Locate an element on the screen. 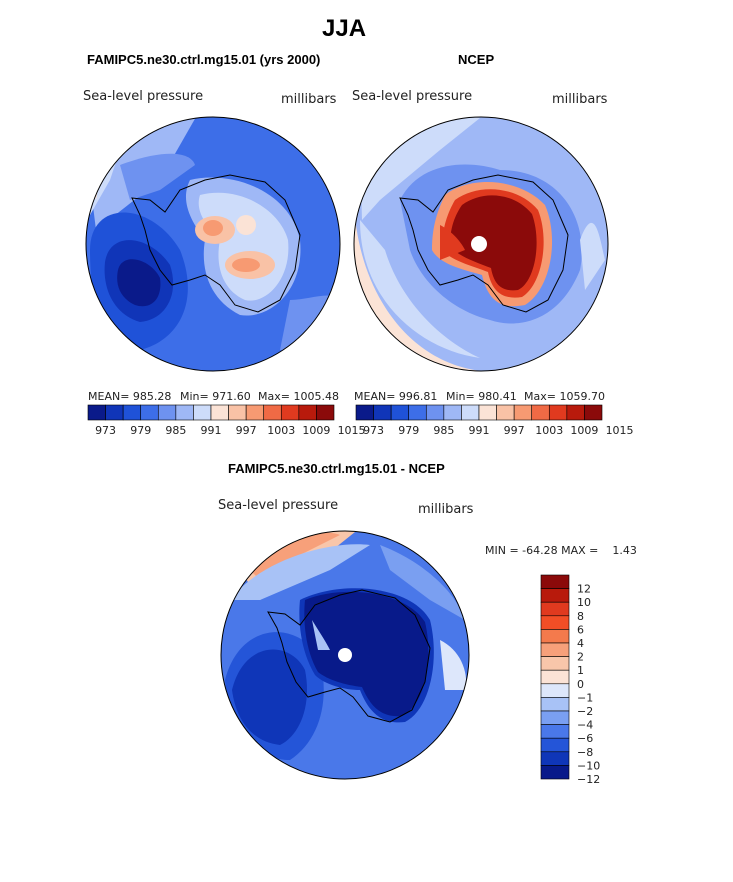 The width and height of the screenshot is (733, 882). panel3-title: FAMIPC5.ne30.ctrl.mg15.01 - NCEP is located at coordinates (336, 468).